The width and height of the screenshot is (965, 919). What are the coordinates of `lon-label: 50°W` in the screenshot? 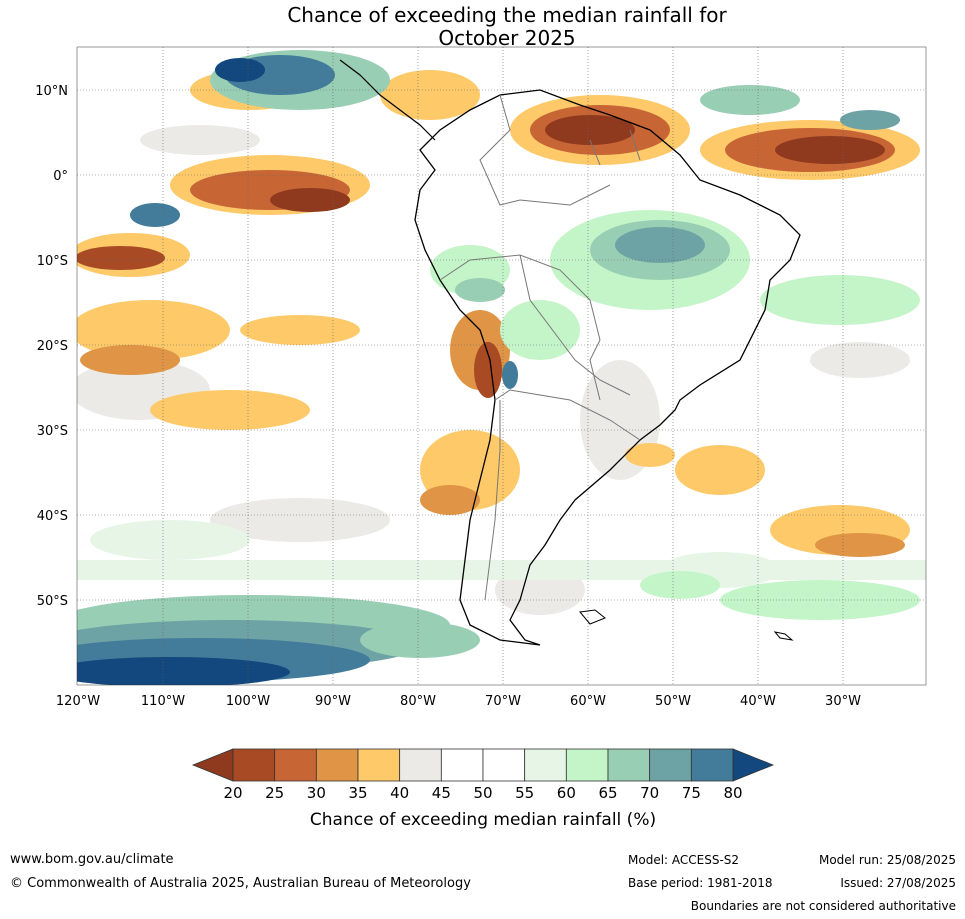 It's located at (673, 701).